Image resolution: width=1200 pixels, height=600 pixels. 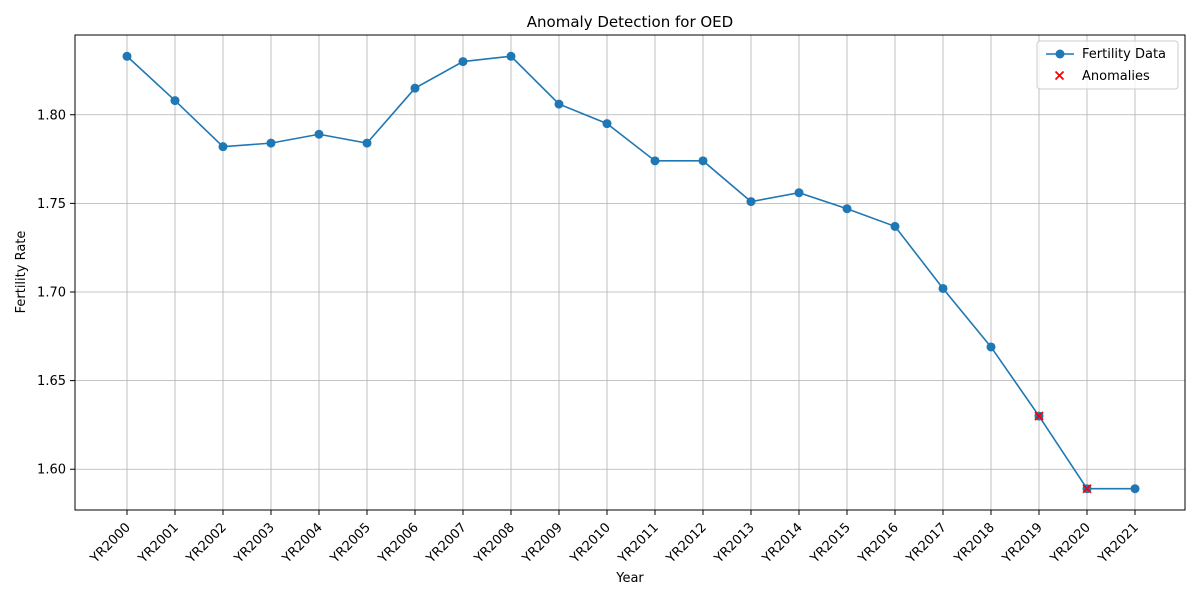 What do you see at coordinates (51, 292) in the screenshot?
I see `y-tick-label: 1.70` at bounding box center [51, 292].